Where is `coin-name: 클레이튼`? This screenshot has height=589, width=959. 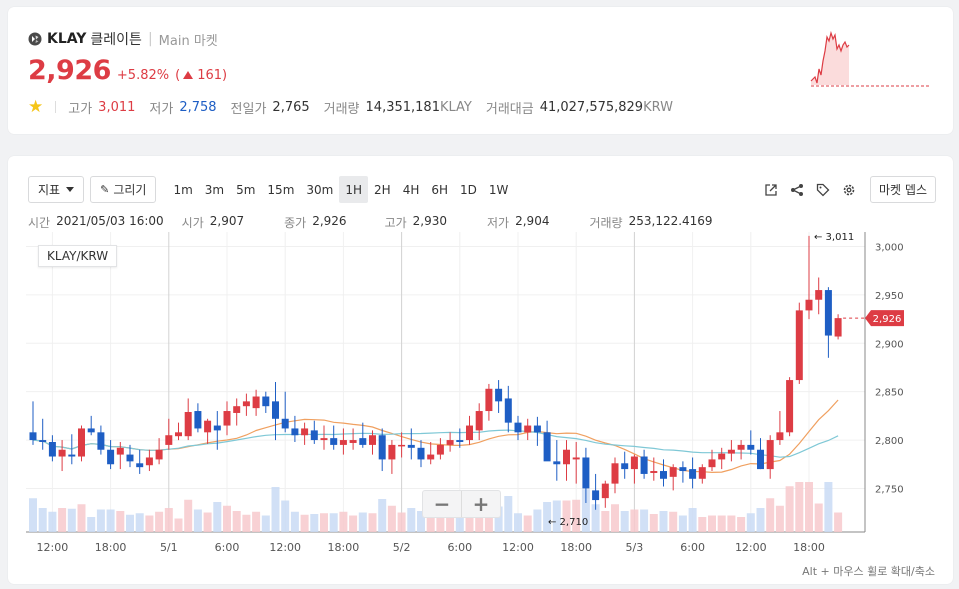
coin-name: 클레이튼 is located at coordinates (116, 40).